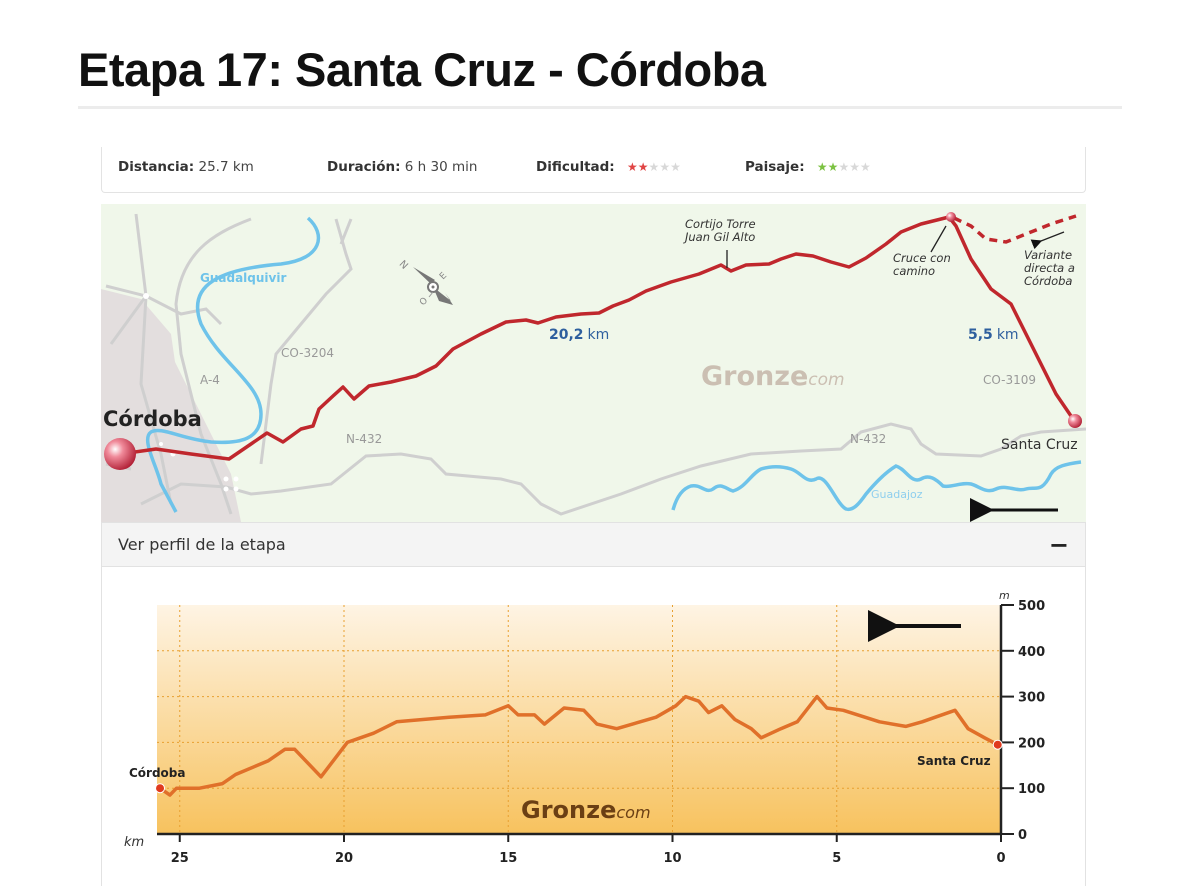 This screenshot has height=886, width=1198. What do you see at coordinates (443, 276) in the screenshot?
I see `compass-e-label: E` at bounding box center [443, 276].